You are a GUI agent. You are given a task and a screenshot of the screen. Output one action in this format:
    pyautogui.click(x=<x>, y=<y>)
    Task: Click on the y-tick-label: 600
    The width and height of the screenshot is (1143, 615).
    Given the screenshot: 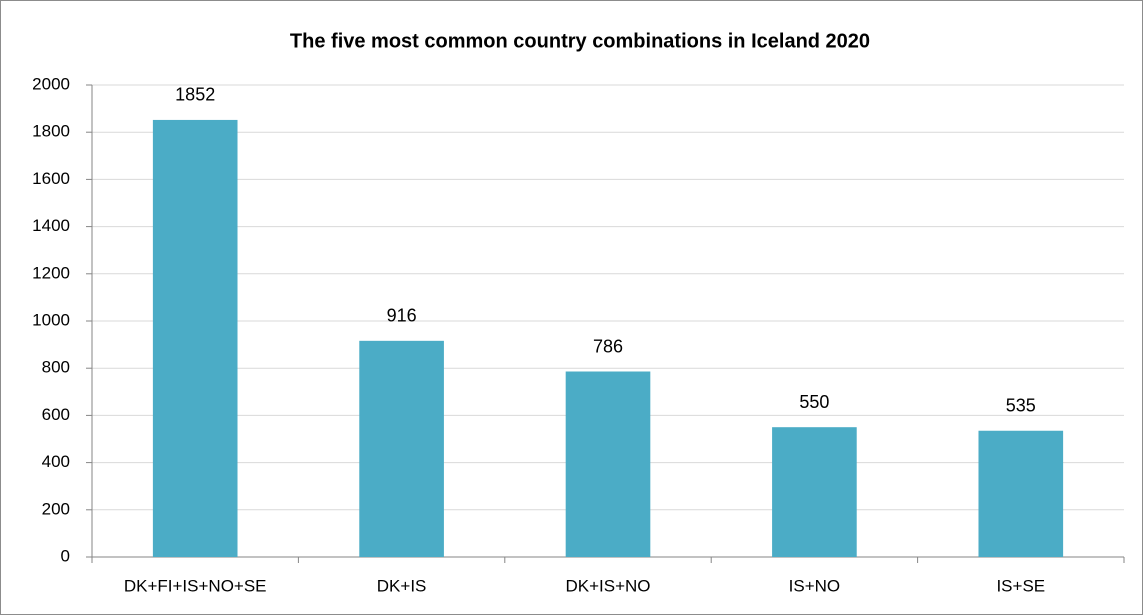 What is the action you would take?
    pyautogui.click(x=56, y=414)
    